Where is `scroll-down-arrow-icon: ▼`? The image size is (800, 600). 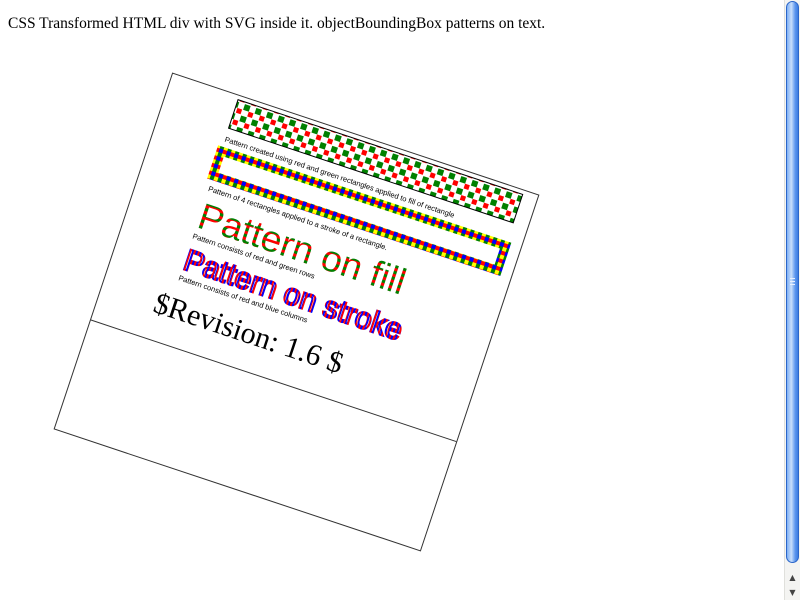
scroll-down-arrow-icon: ▼ is located at coordinates (792, 592).